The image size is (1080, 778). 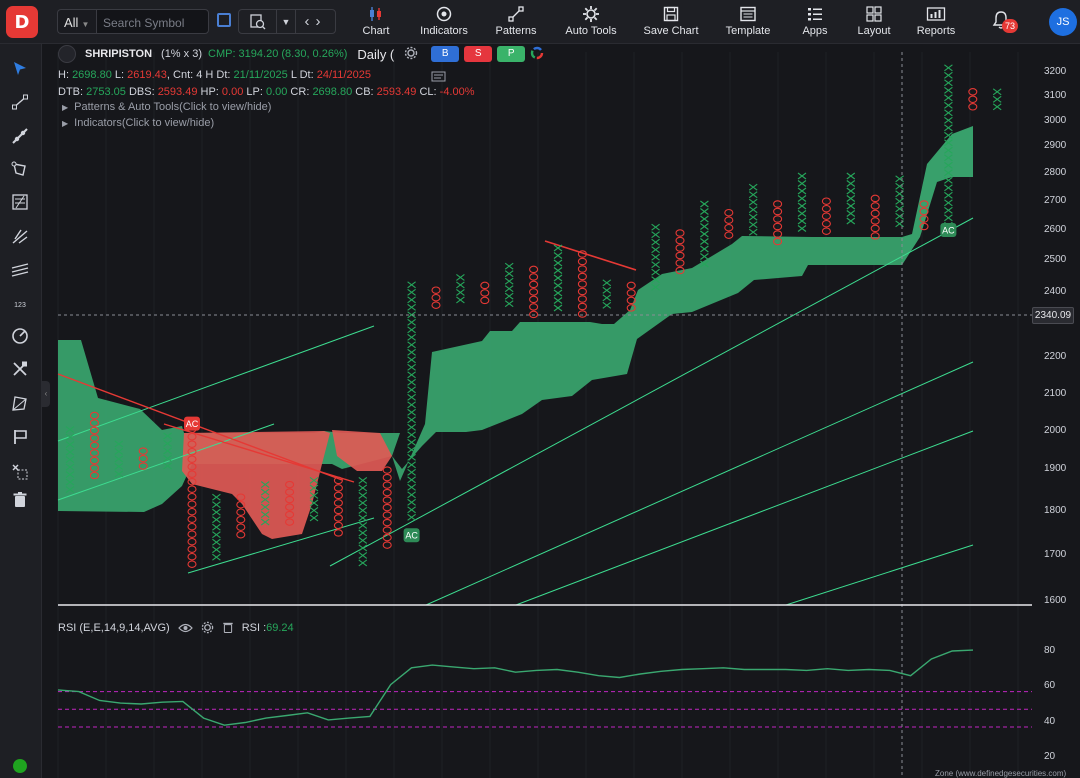 I want to click on buy-button: B, so click(x=445, y=54).